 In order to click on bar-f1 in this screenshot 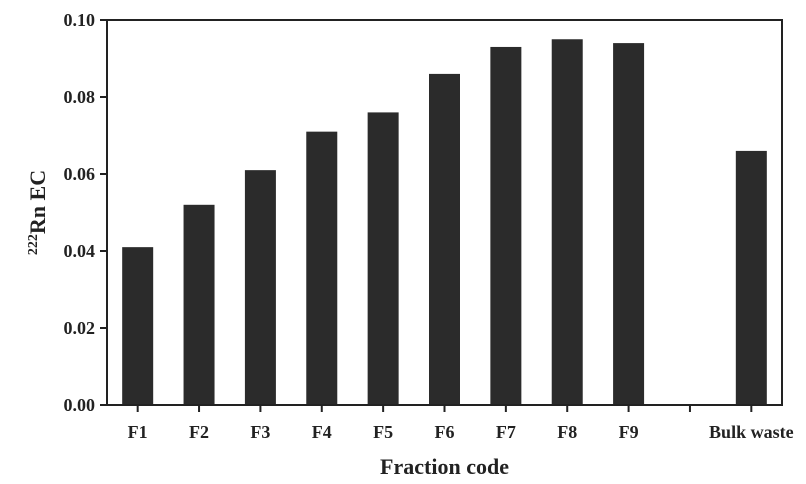, I will do `click(138, 326)`.